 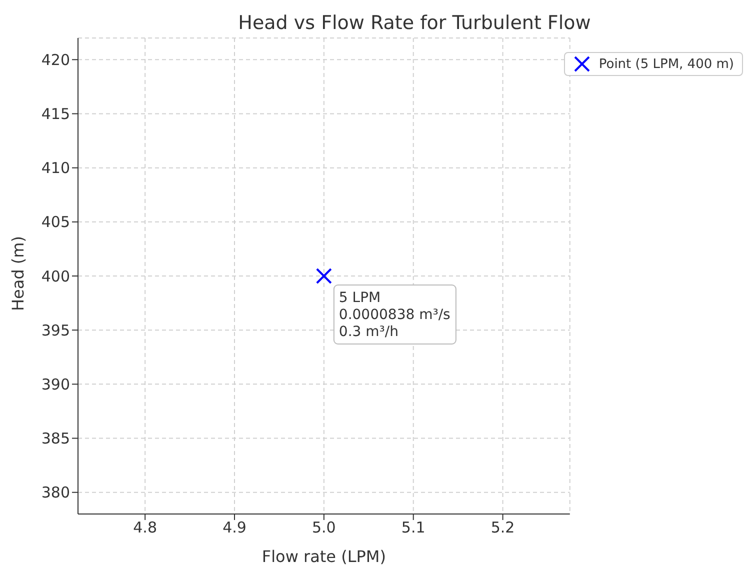 What do you see at coordinates (55, 276) in the screenshot?
I see `y-tick-label: 400` at bounding box center [55, 276].